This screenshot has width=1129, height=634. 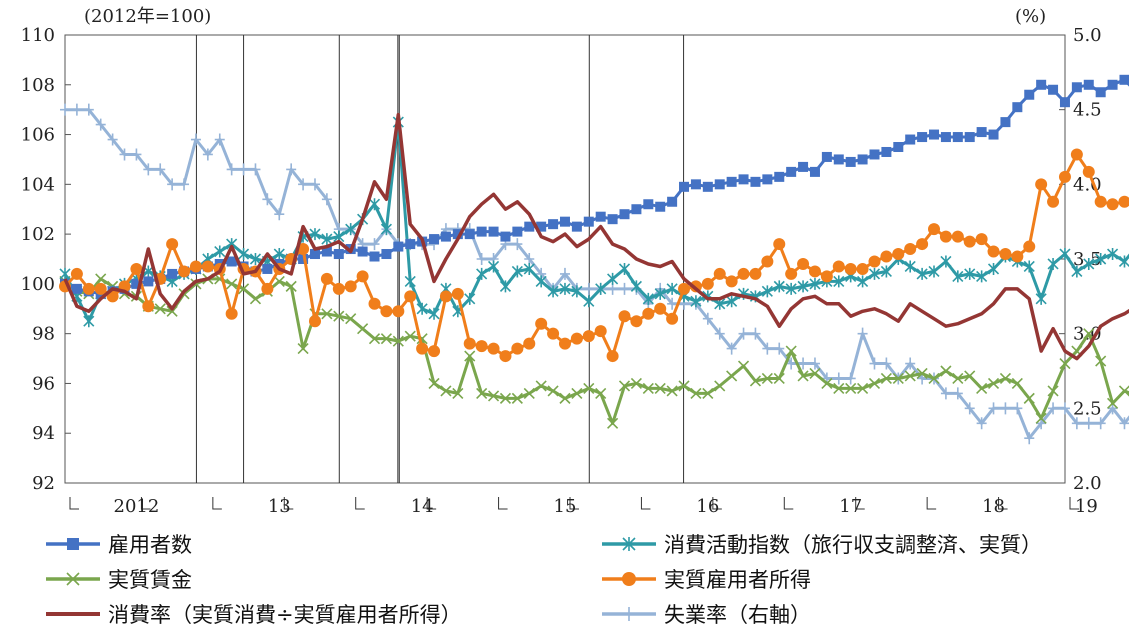 What do you see at coordinates (253, 614) in the screenshot?
I see `legend-item-consumption-rate: 消費率（実質消費÷実質雇用者所得）` at bounding box center [253, 614].